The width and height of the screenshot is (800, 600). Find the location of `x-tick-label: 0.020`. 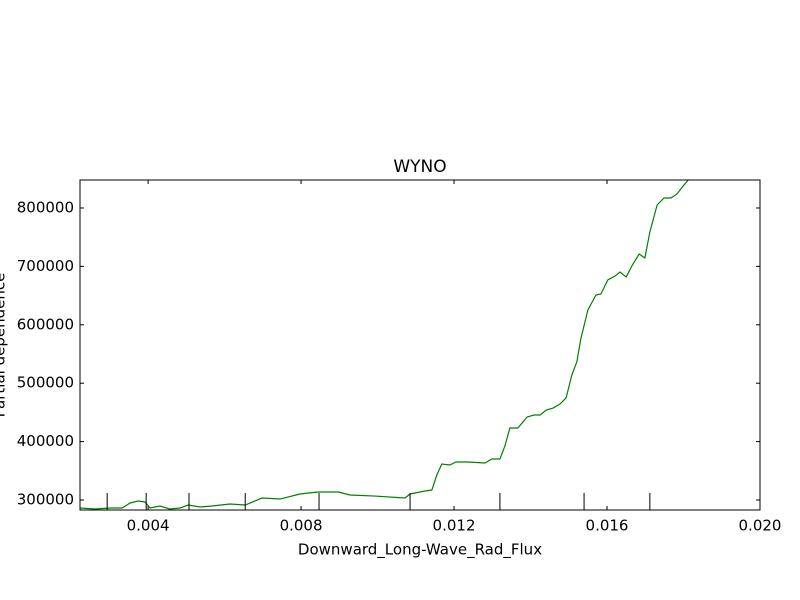

x-tick-label: 0.020 is located at coordinates (760, 526).